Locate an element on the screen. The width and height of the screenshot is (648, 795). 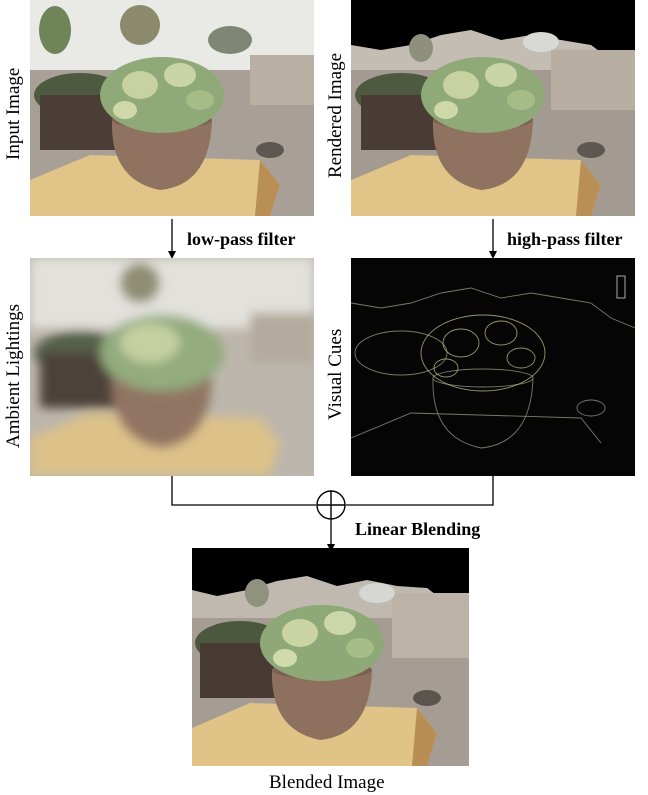
blended-image-label: Blended Image is located at coordinates (327, 782).